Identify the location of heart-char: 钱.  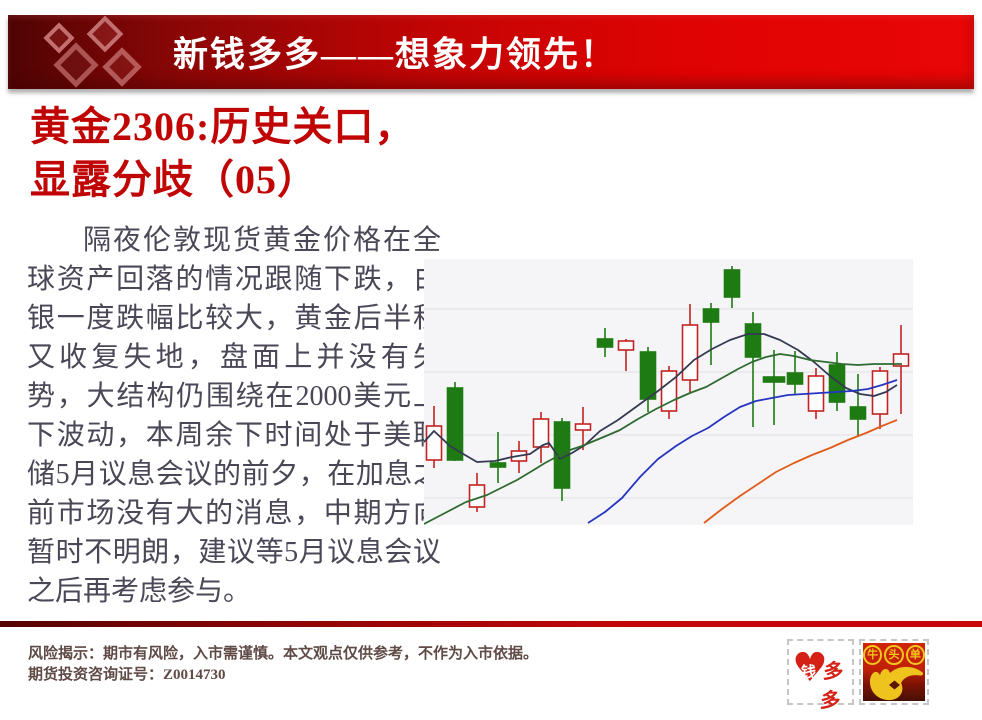
(809, 673).